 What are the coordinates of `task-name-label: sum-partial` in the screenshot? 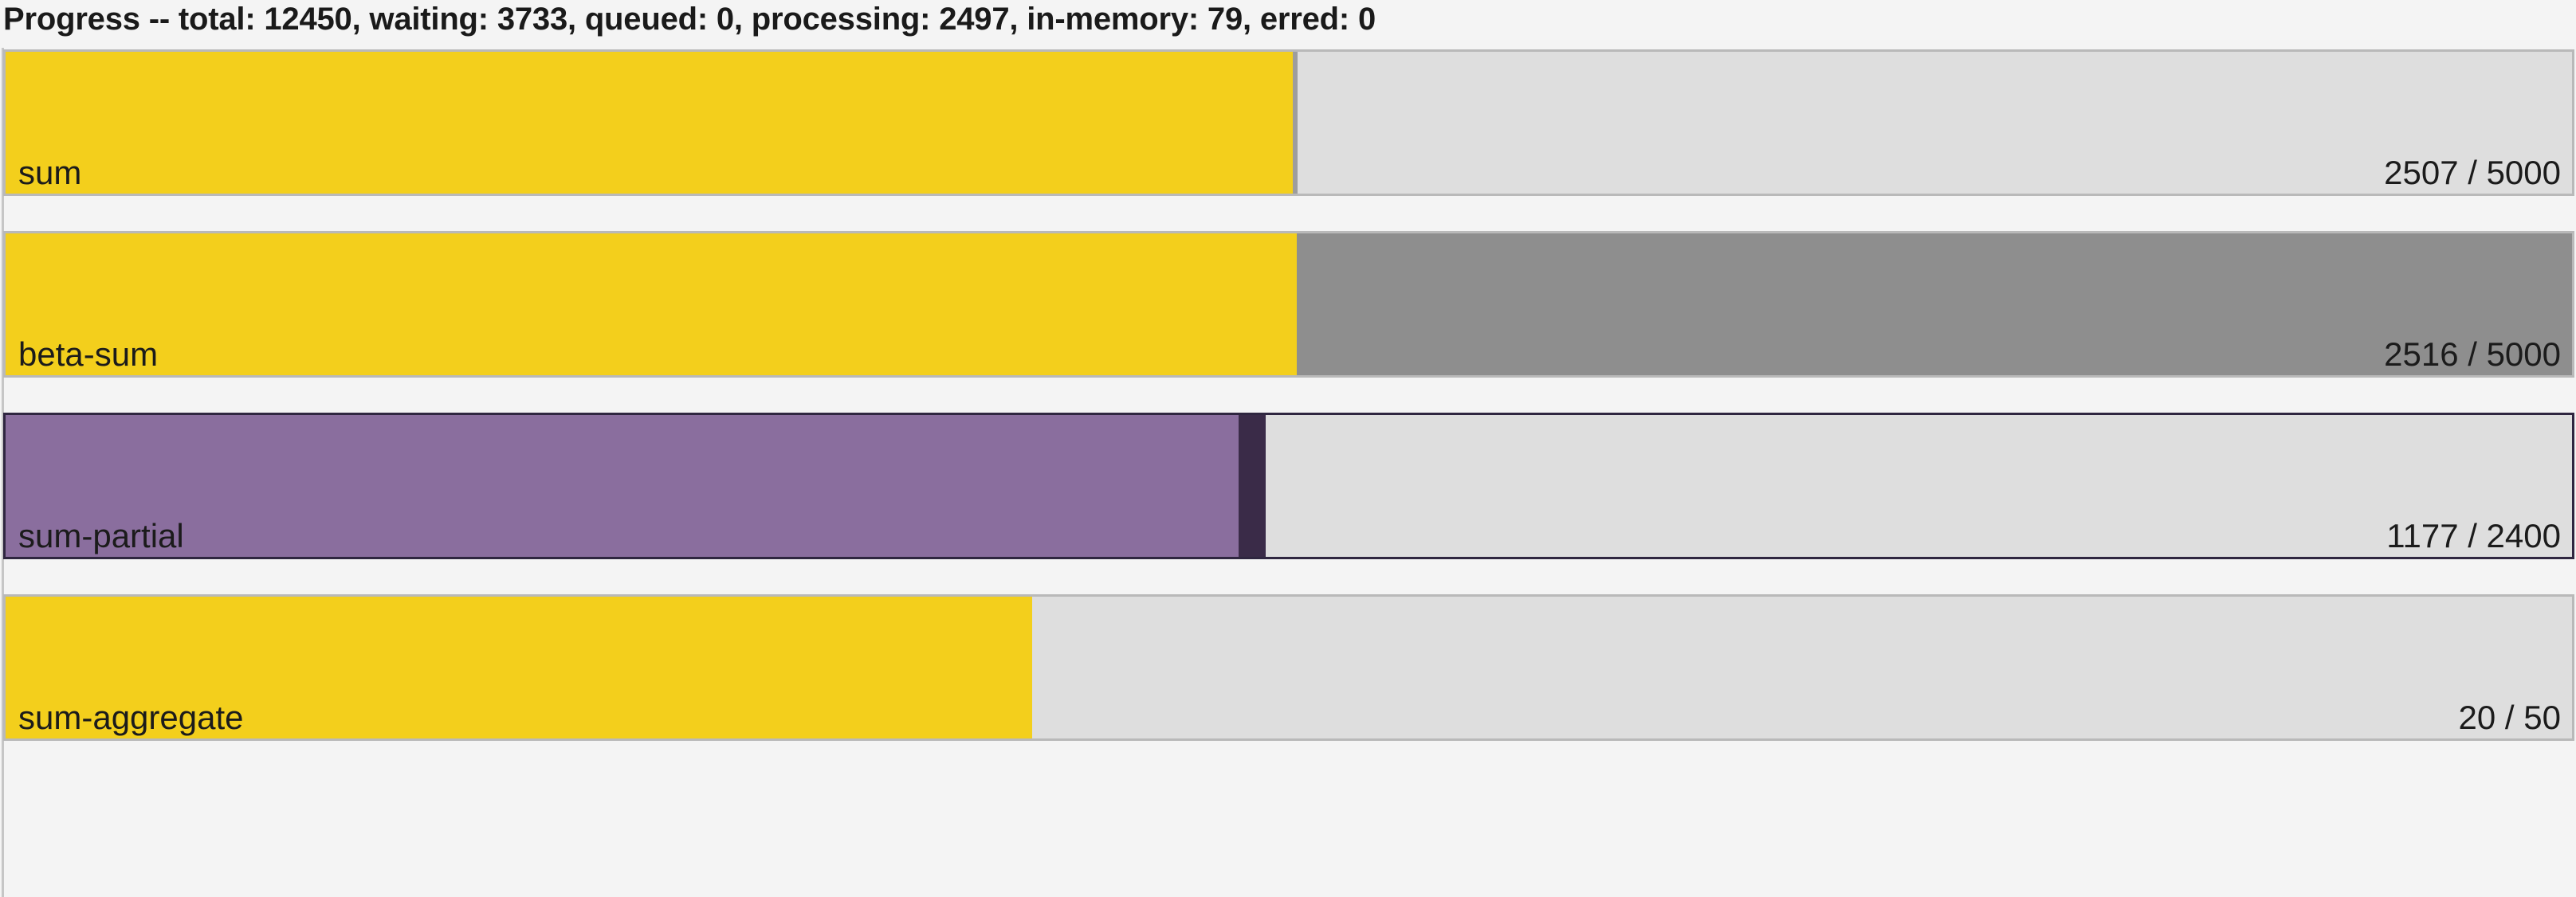 It's located at (101, 535).